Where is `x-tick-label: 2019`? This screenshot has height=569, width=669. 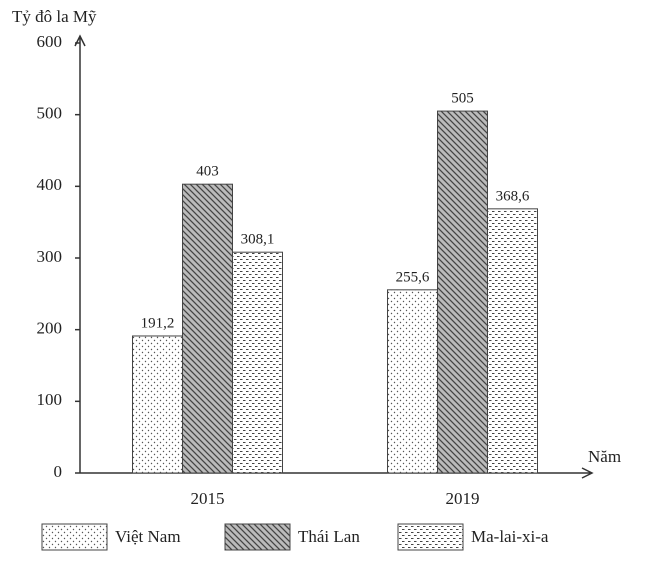 x-tick-label: 2019 is located at coordinates (463, 498).